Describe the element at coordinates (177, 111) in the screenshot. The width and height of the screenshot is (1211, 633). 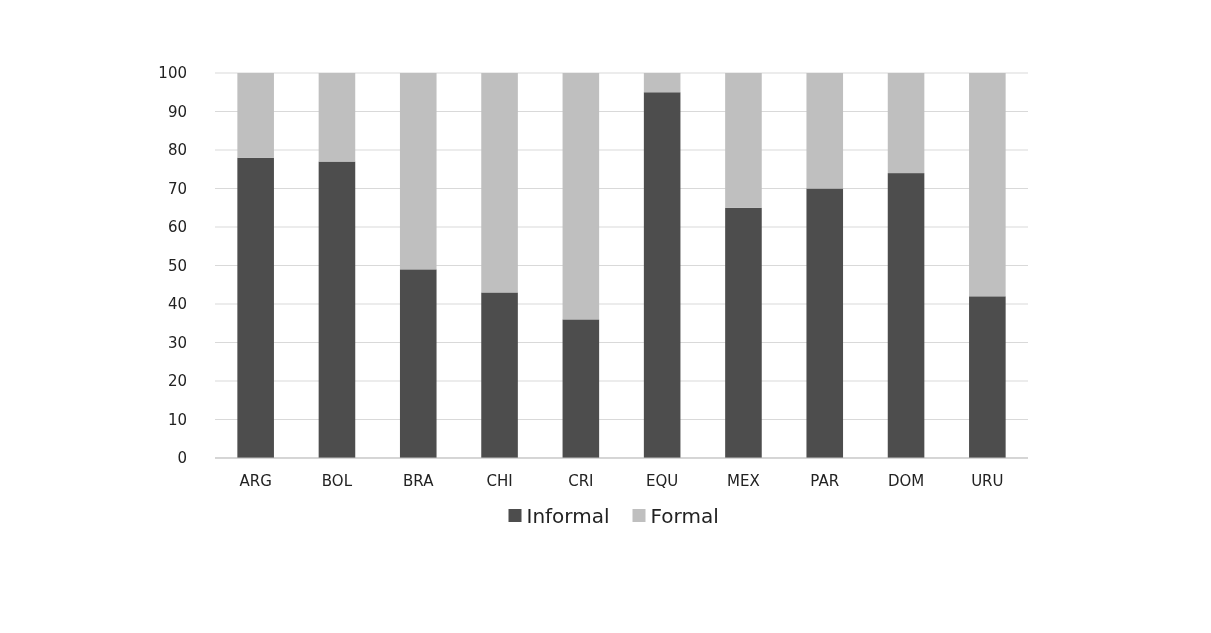
I see `y-tick-label: 90` at that location.